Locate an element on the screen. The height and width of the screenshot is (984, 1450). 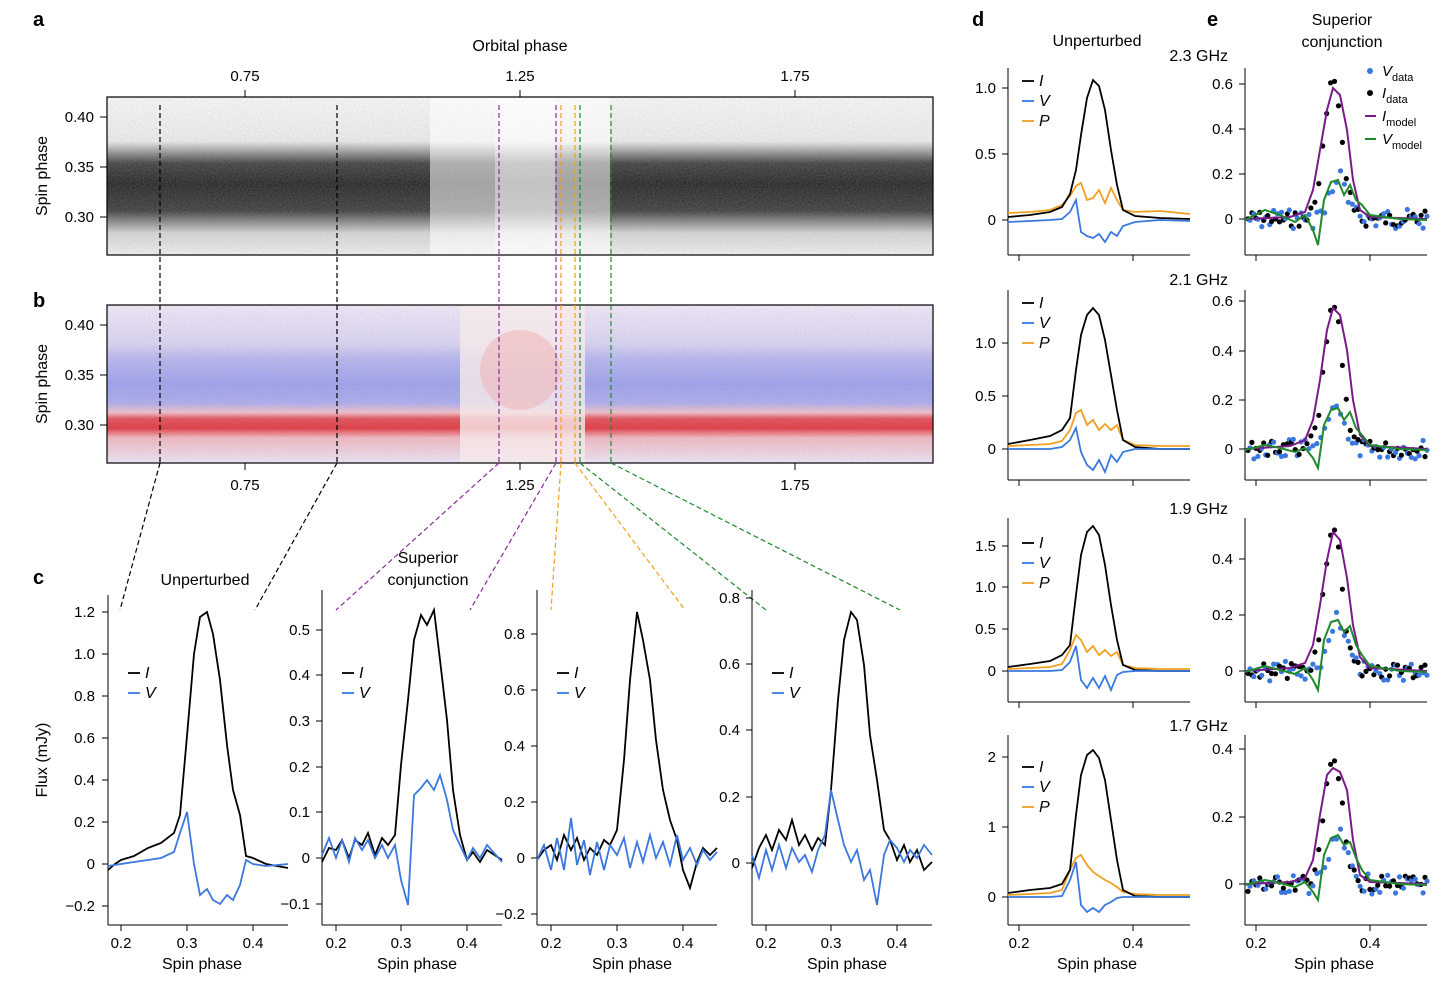
panel-b-xticks: 0.75 1.25 1.75 is located at coordinates (520, 478).